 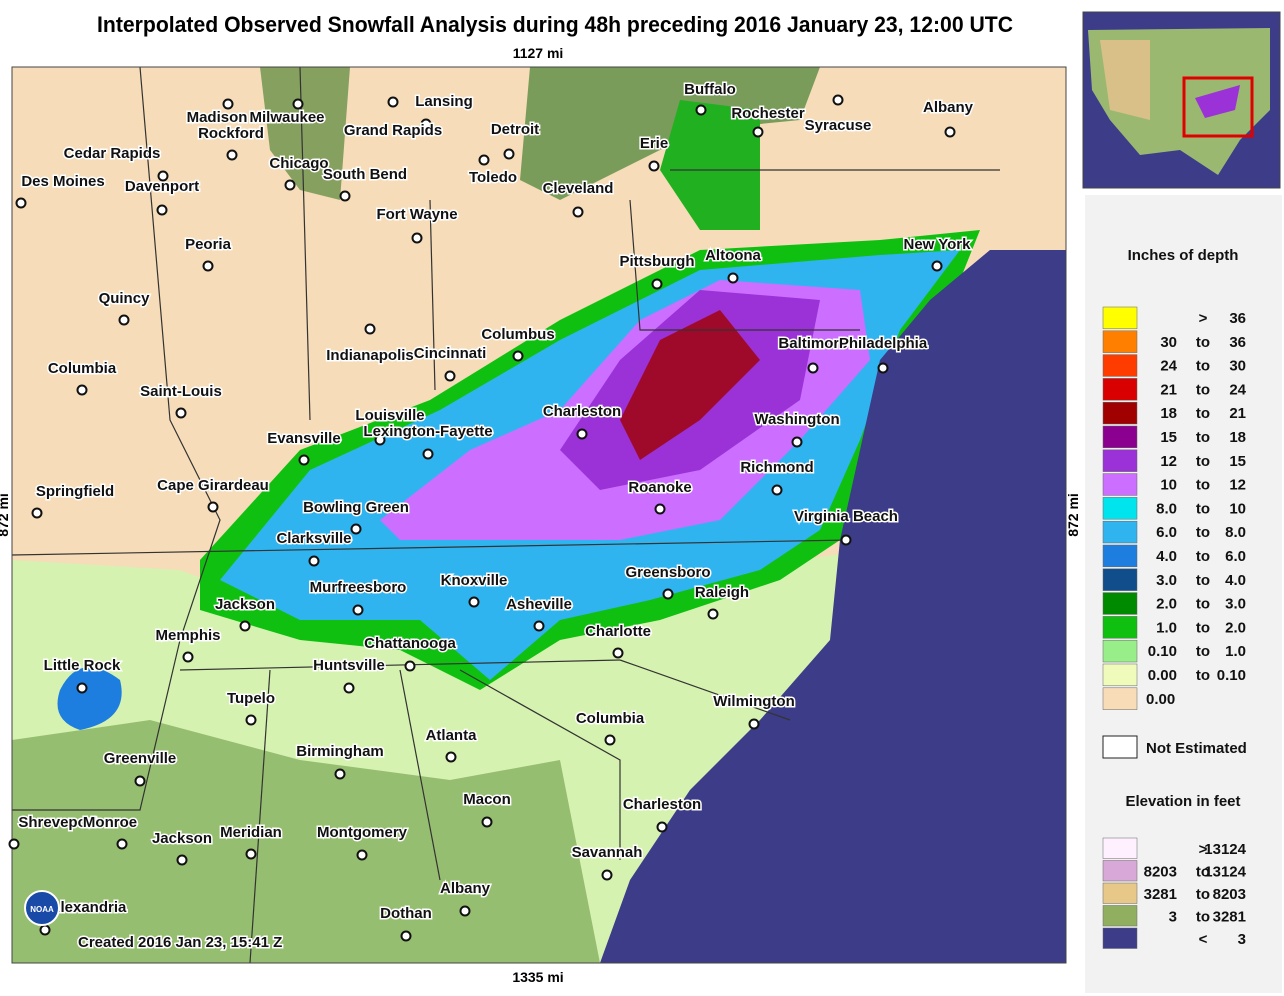 What do you see at coordinates (362, 832) in the screenshot?
I see `city-label: Montgomery` at bounding box center [362, 832].